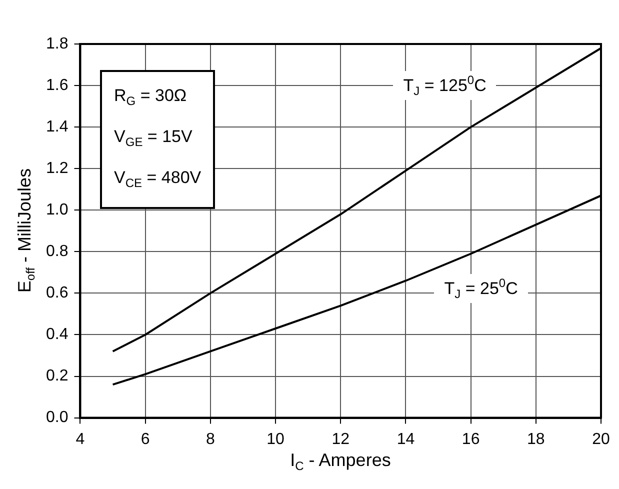 The image size is (619, 489). Describe the element at coordinates (158, 179) in the screenshot. I see `annotation: V$_{CE}$ = 480V` at that location.